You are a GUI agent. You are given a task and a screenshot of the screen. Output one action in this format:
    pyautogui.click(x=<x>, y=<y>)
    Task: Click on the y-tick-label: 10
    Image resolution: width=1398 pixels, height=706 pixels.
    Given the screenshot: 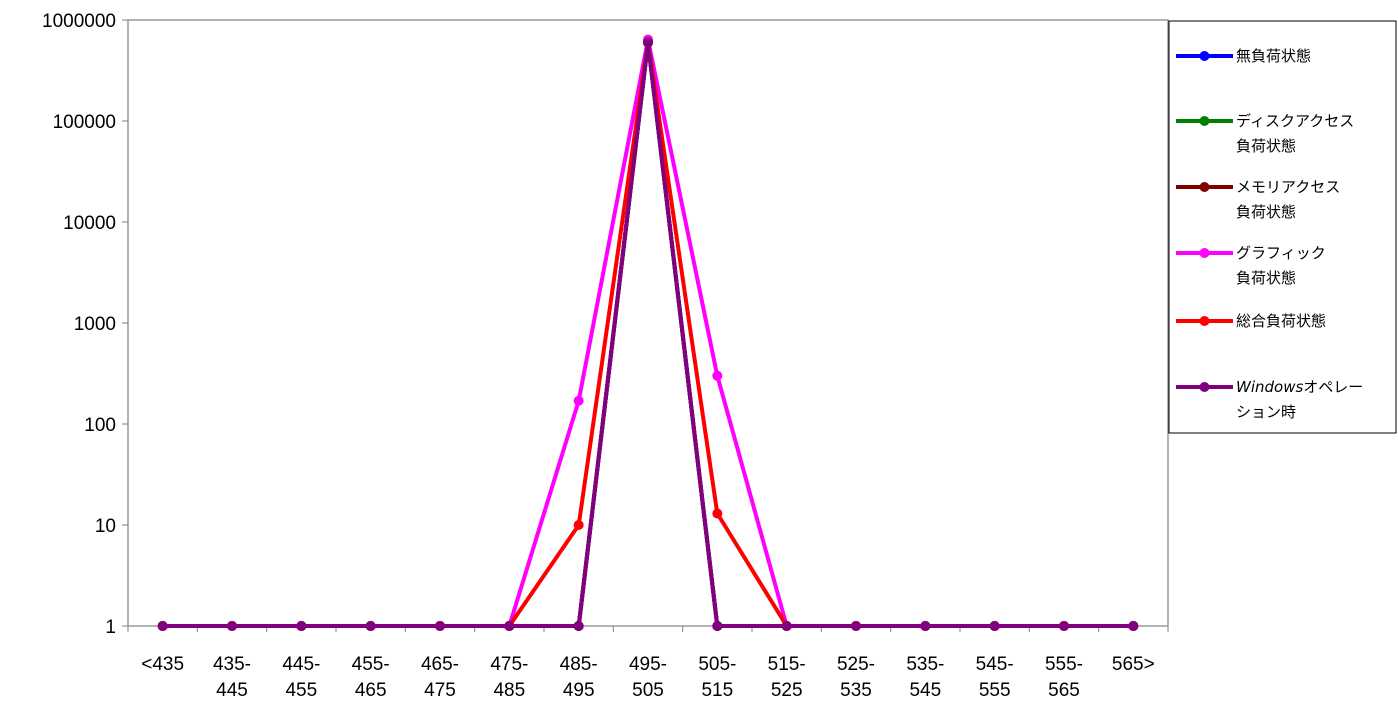 What is the action you would take?
    pyautogui.click(x=105, y=526)
    